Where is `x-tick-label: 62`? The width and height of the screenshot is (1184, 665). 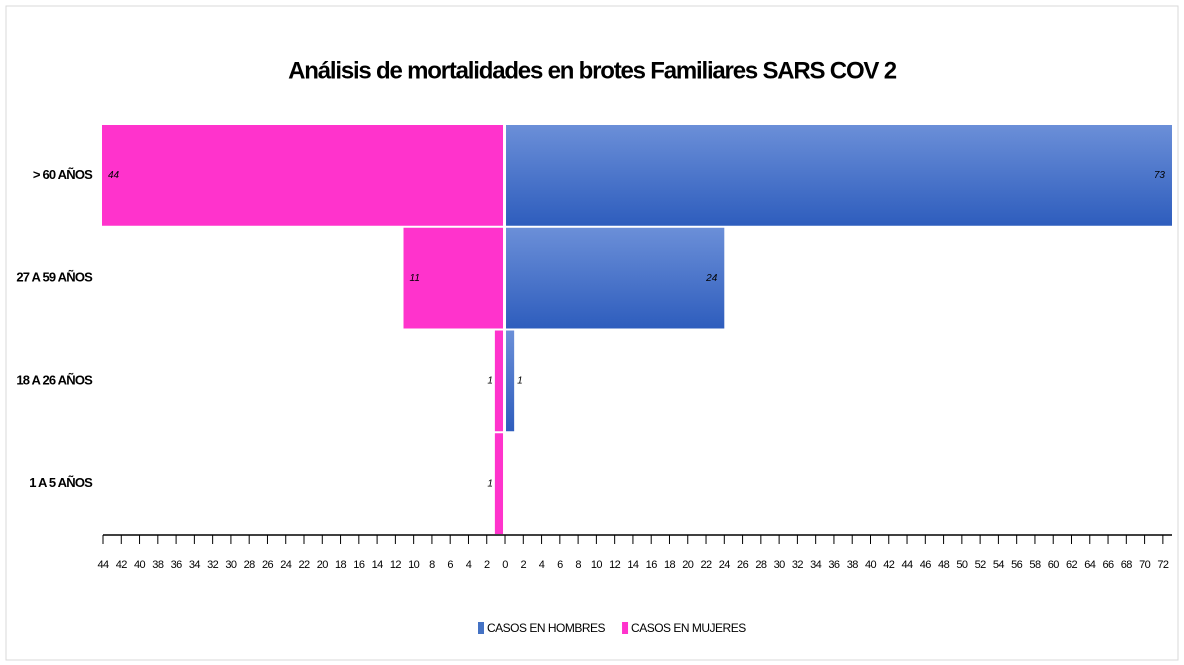 x-tick-label: 62 is located at coordinates (1072, 565).